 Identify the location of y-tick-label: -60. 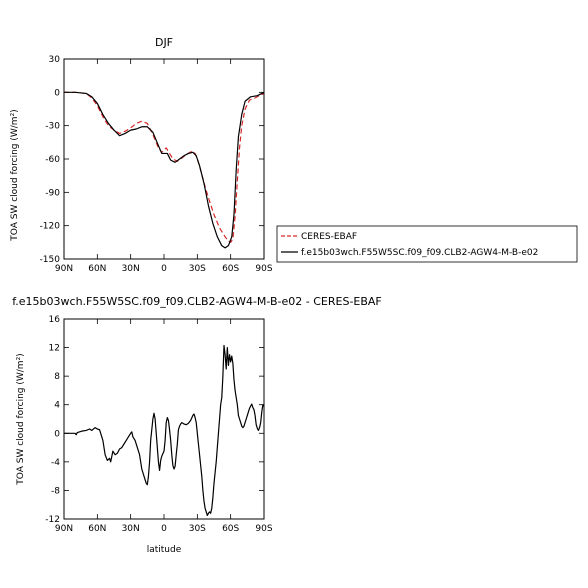
(52, 160).